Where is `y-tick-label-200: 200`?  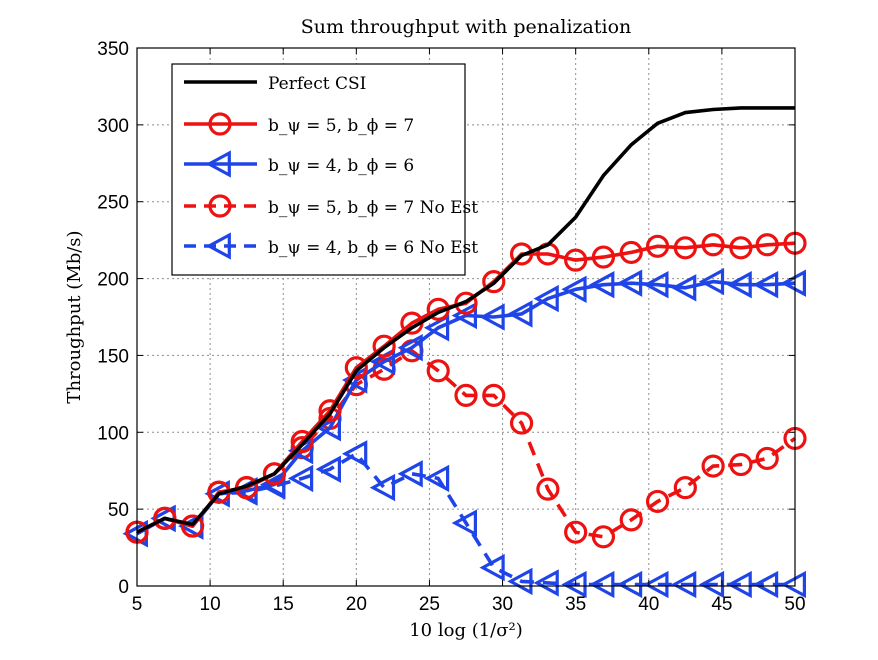
y-tick-label-200: 200 is located at coordinates (113, 280).